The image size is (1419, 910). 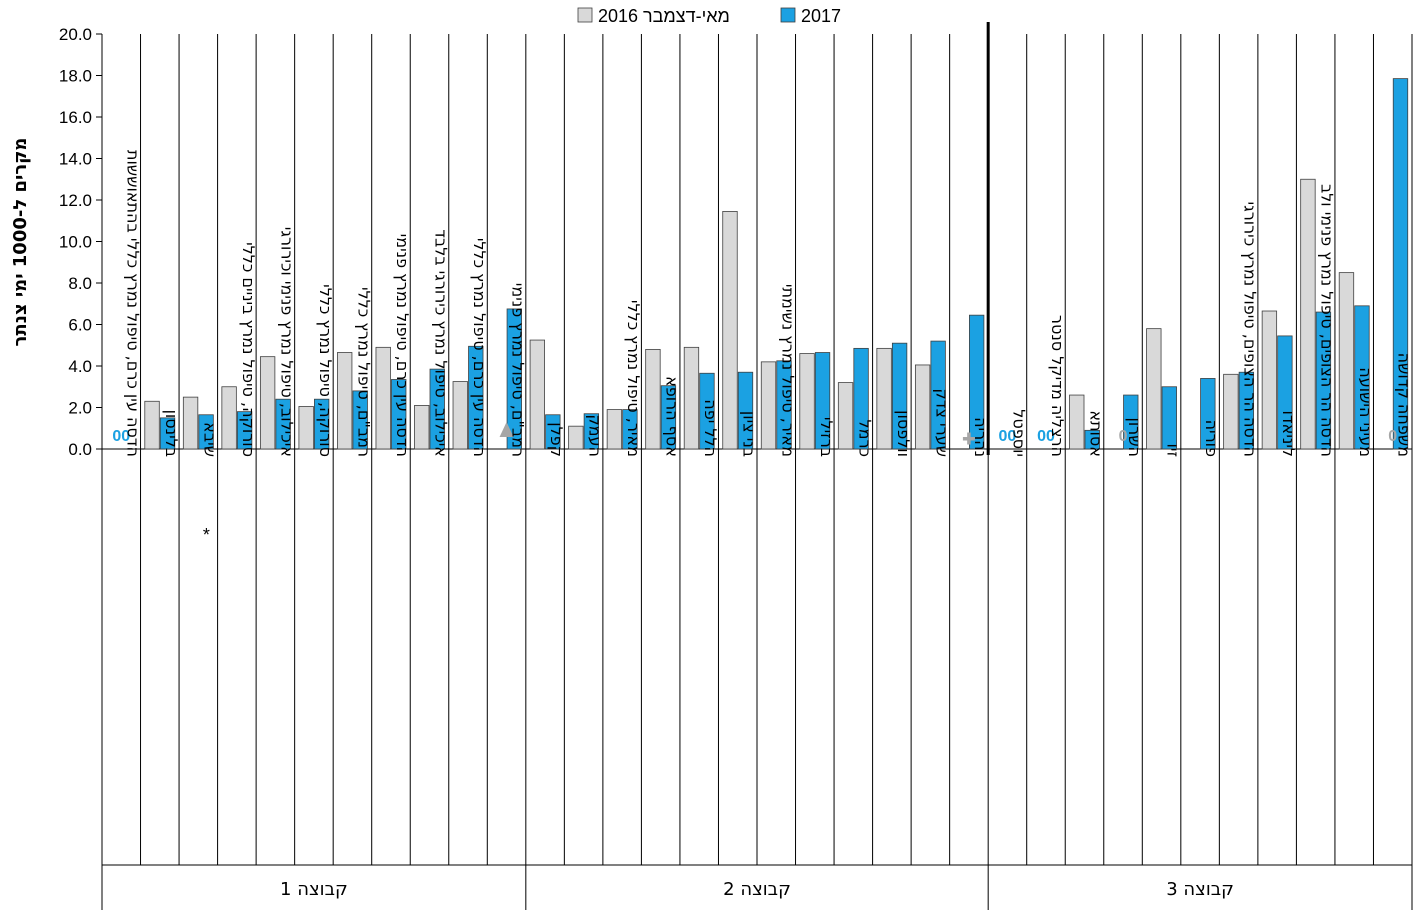 What do you see at coordinates (1211, 438) in the screenshot?
I see `category-label: פוריה` at bounding box center [1211, 438].